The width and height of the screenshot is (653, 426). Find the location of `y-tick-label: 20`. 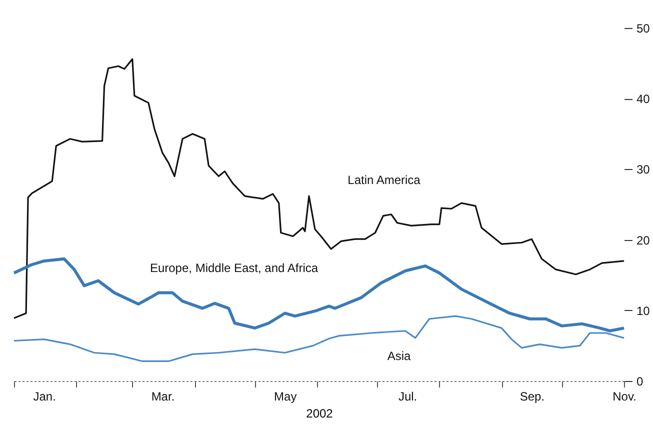

y-tick-label: 20 is located at coordinates (643, 240).